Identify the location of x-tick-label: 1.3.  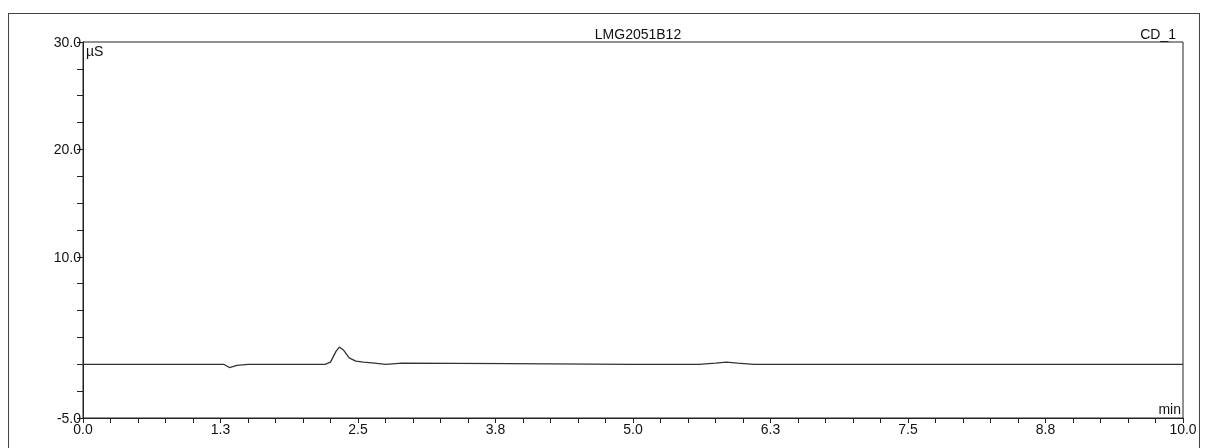
(220, 429).